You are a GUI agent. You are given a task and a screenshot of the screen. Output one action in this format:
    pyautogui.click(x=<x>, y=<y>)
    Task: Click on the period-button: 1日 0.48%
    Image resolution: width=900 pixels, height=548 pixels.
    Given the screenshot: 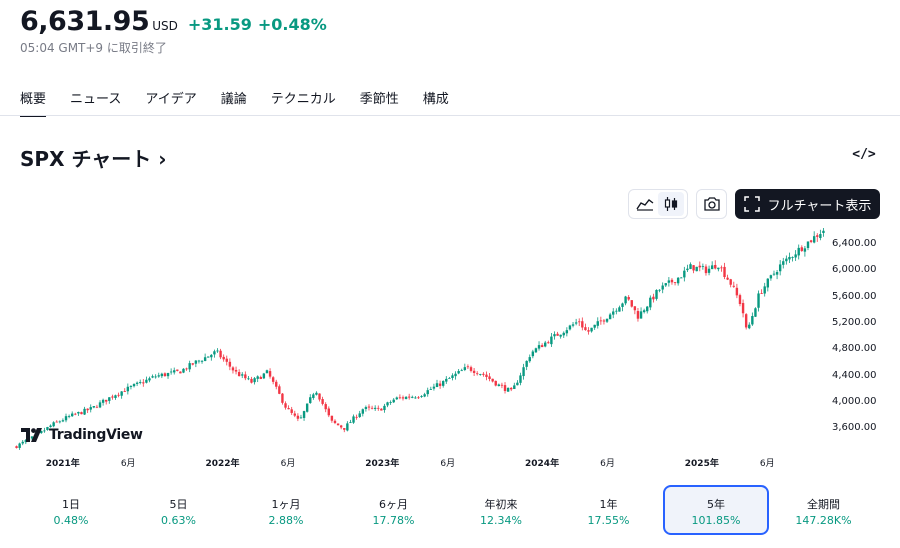 What is the action you would take?
    pyautogui.click(x=71, y=510)
    